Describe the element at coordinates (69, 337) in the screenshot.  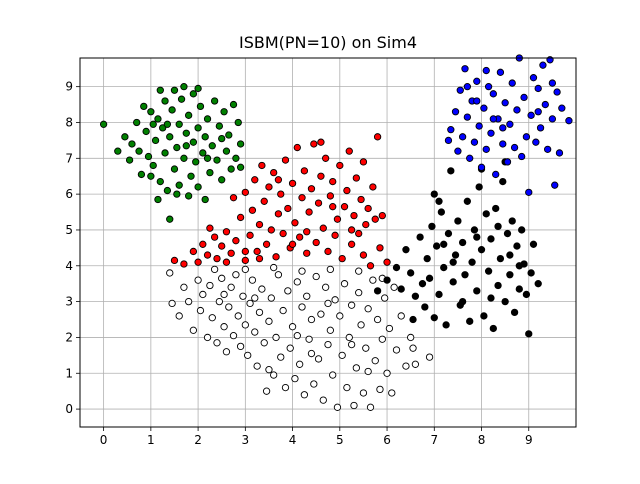
I see `y-tick-label: 2` at that location.